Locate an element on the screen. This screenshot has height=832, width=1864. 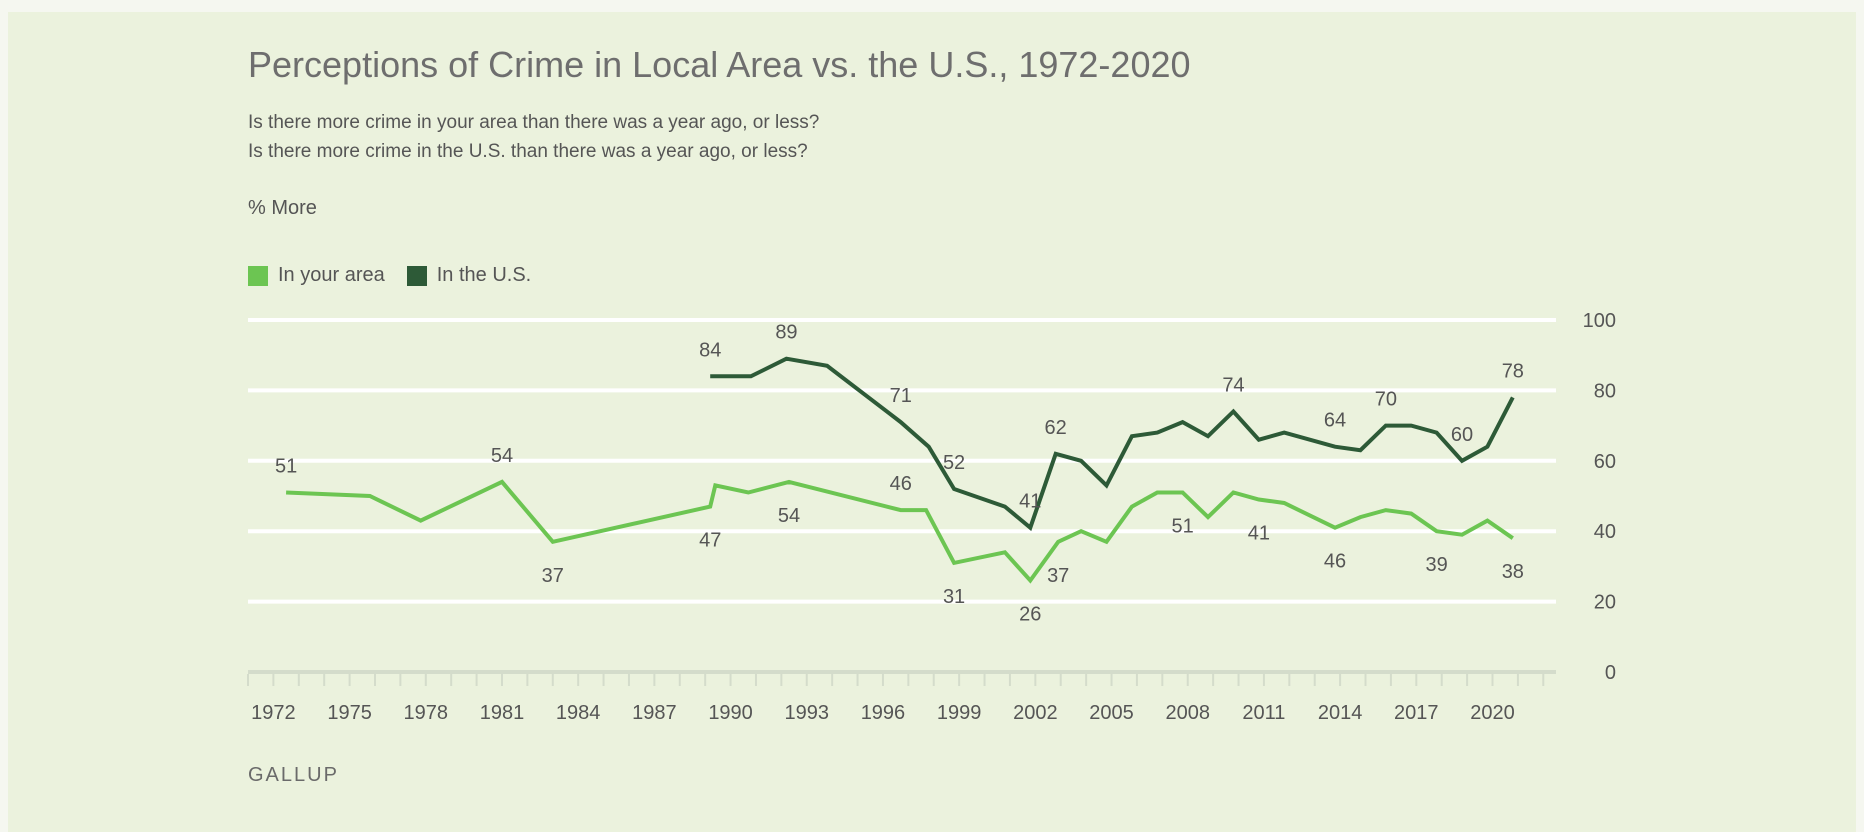
series-line-us is located at coordinates (1112, 444).